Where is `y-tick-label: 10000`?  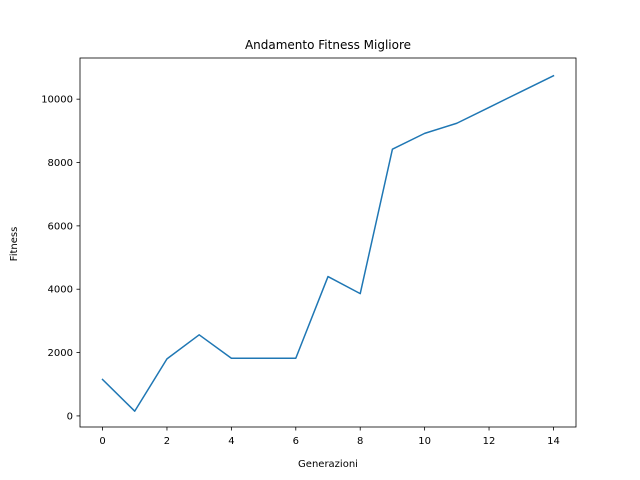 y-tick-label: 10000 is located at coordinates (57, 100).